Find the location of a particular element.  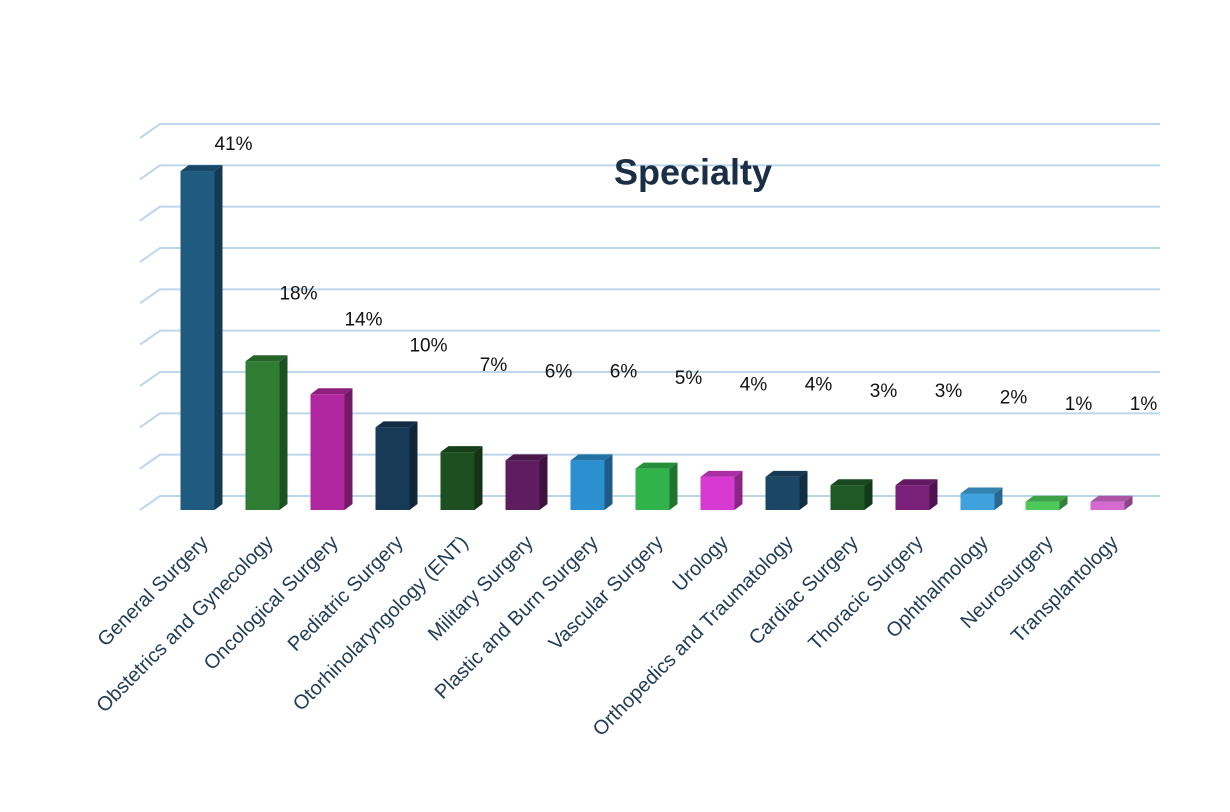

x-tick-label: Vascular Surgery is located at coordinates (606, 593).